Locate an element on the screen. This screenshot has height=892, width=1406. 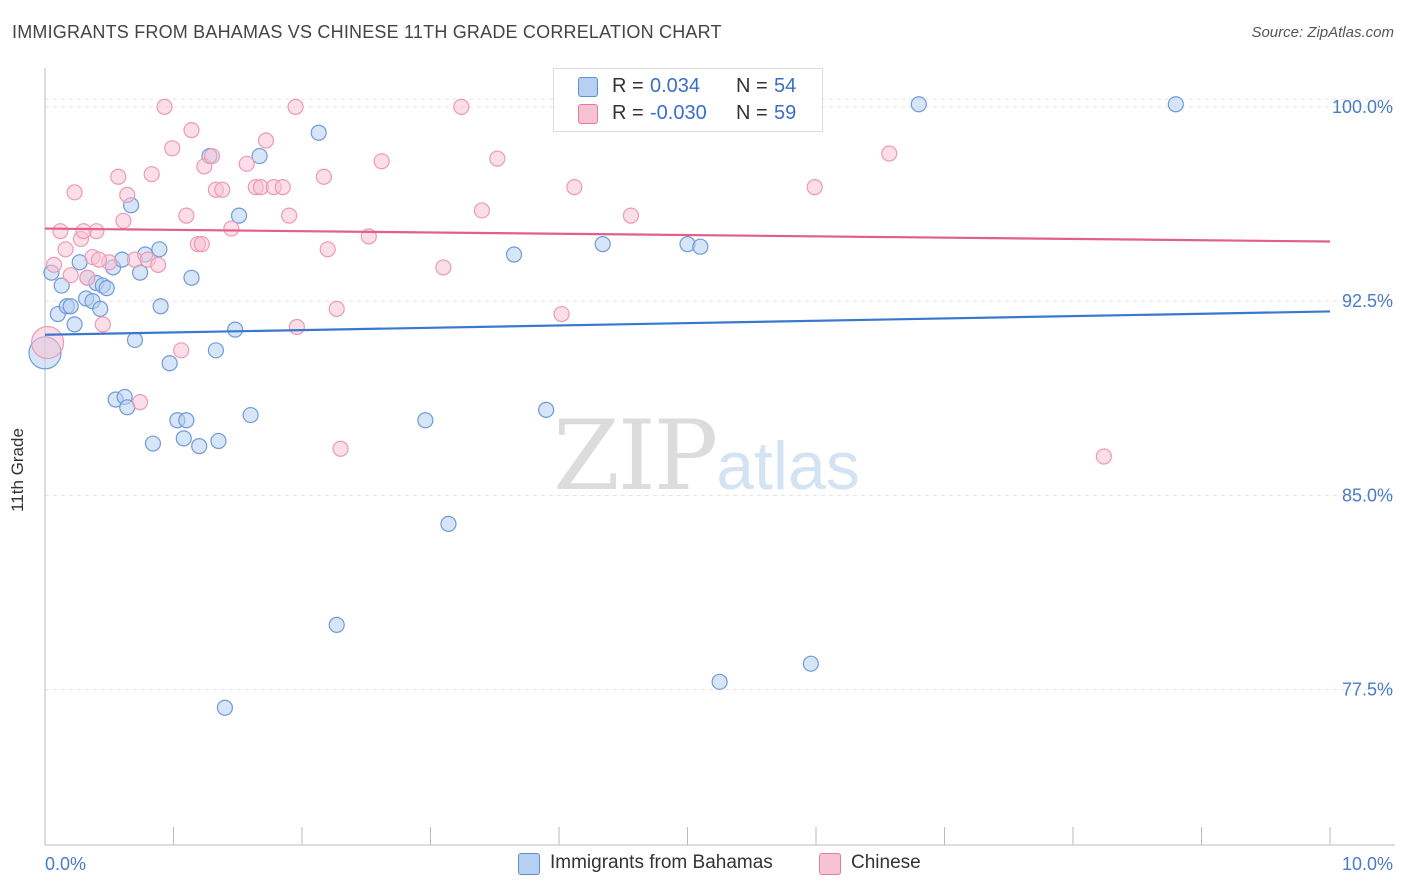
chinese-trend-line is located at coordinates (687, 235).